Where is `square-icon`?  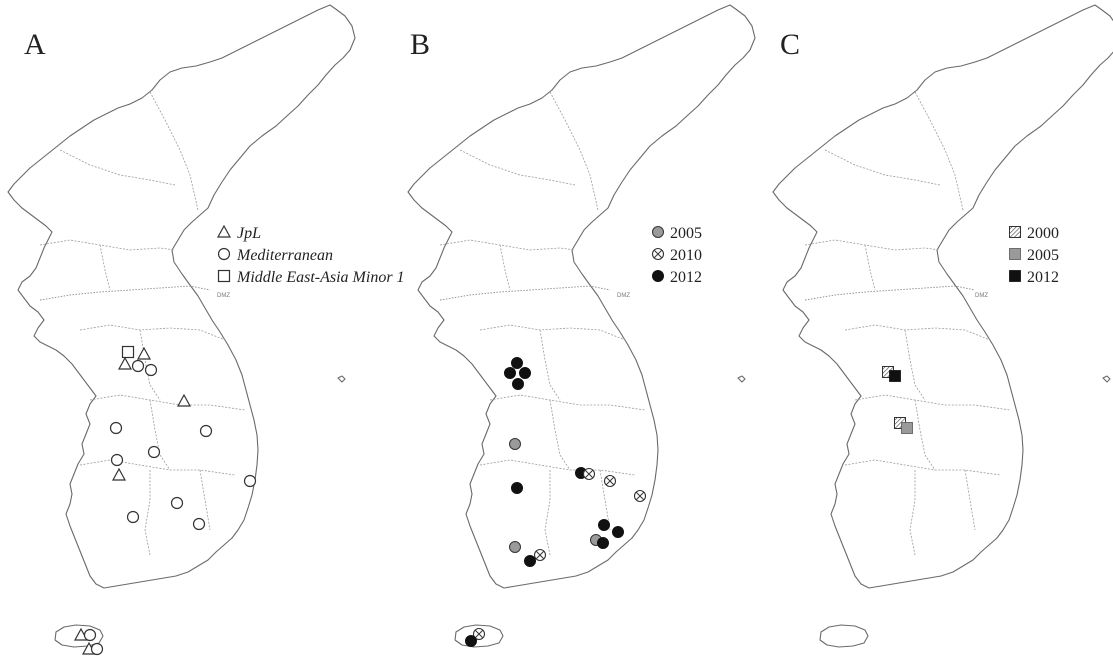 square-icon is located at coordinates (224, 276).